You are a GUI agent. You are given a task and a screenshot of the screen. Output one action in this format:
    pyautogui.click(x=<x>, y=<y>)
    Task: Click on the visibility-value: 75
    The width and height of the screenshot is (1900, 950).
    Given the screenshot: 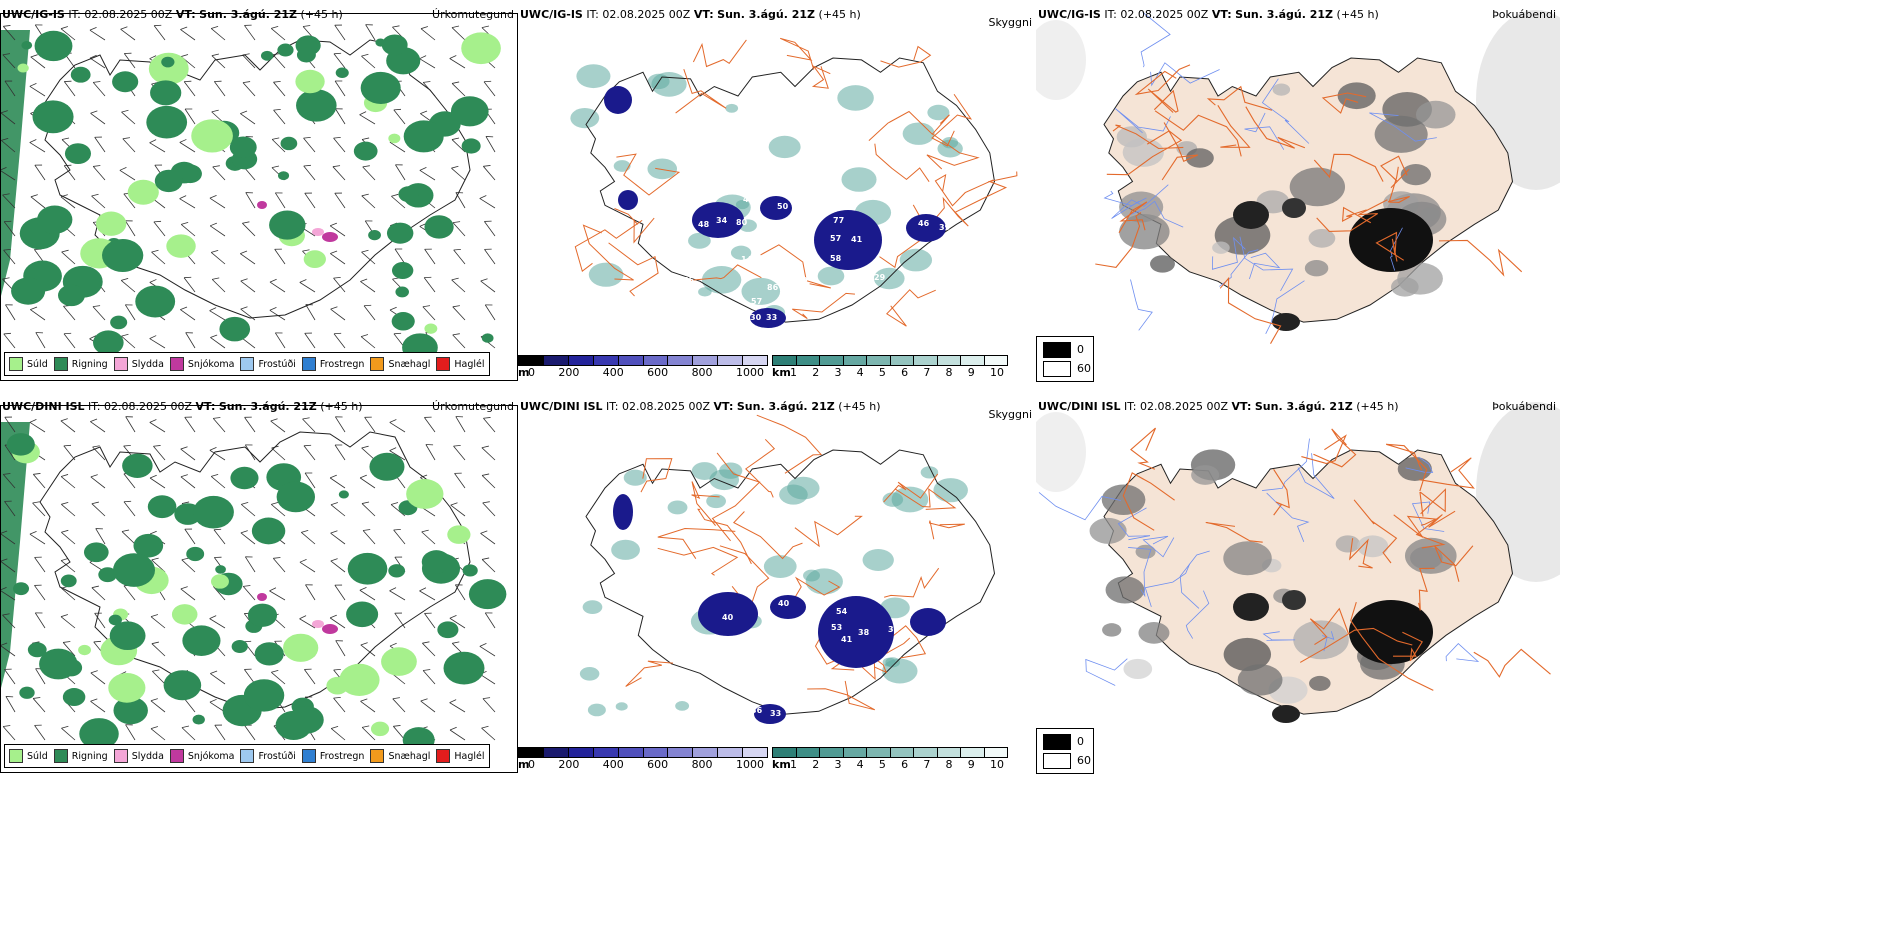 What is the action you would take?
    pyautogui.click(x=670, y=676)
    